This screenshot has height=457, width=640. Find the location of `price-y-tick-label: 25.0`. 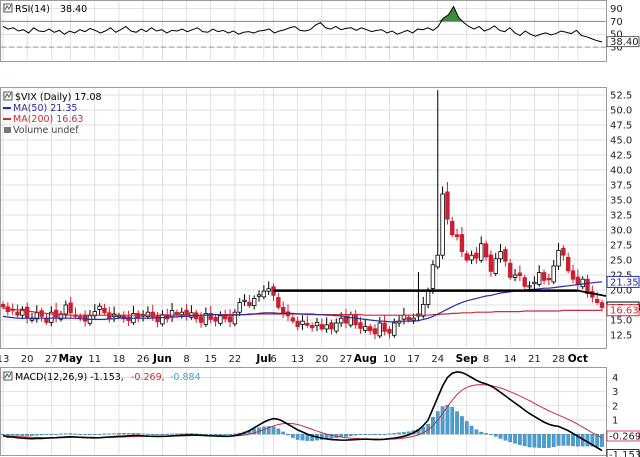

price-y-tick-label: 25.0 is located at coordinates (621, 261).